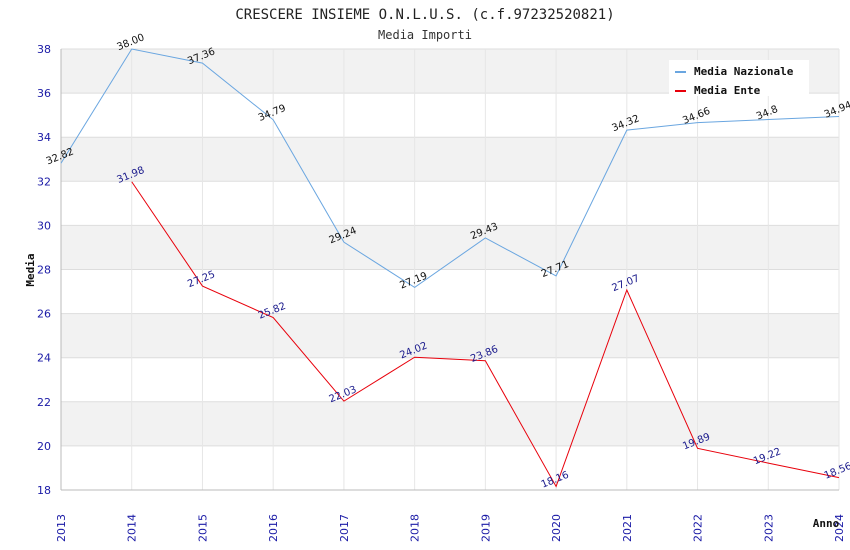 The height and width of the screenshot is (550, 850). What do you see at coordinates (44, 358) in the screenshot?
I see `y-tick-label: 24` at bounding box center [44, 358].